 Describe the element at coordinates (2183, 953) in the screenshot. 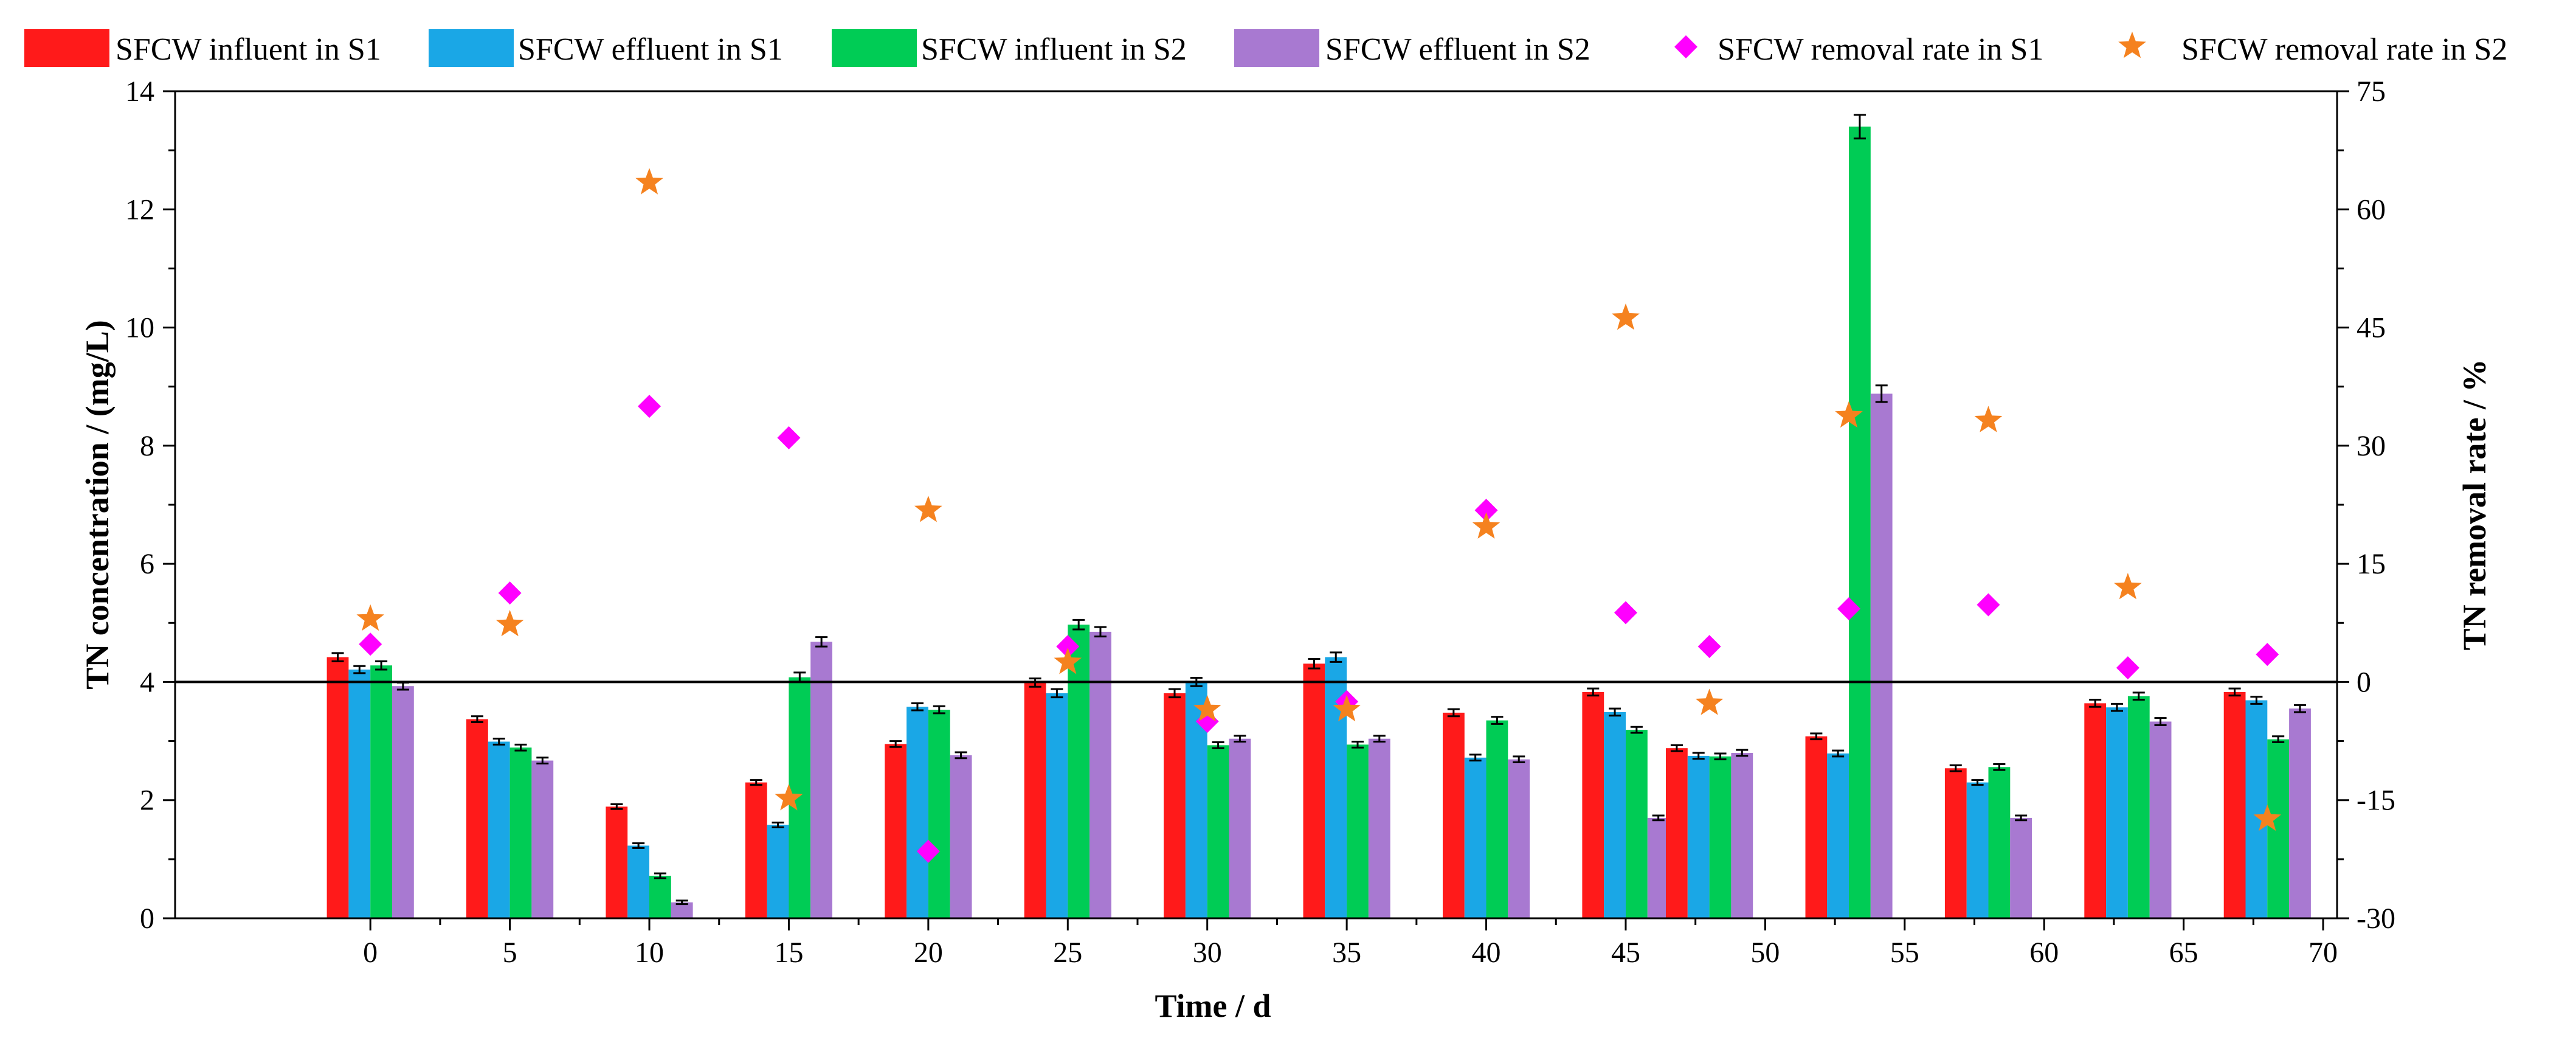

I see `x-tick-label: 65` at that location.